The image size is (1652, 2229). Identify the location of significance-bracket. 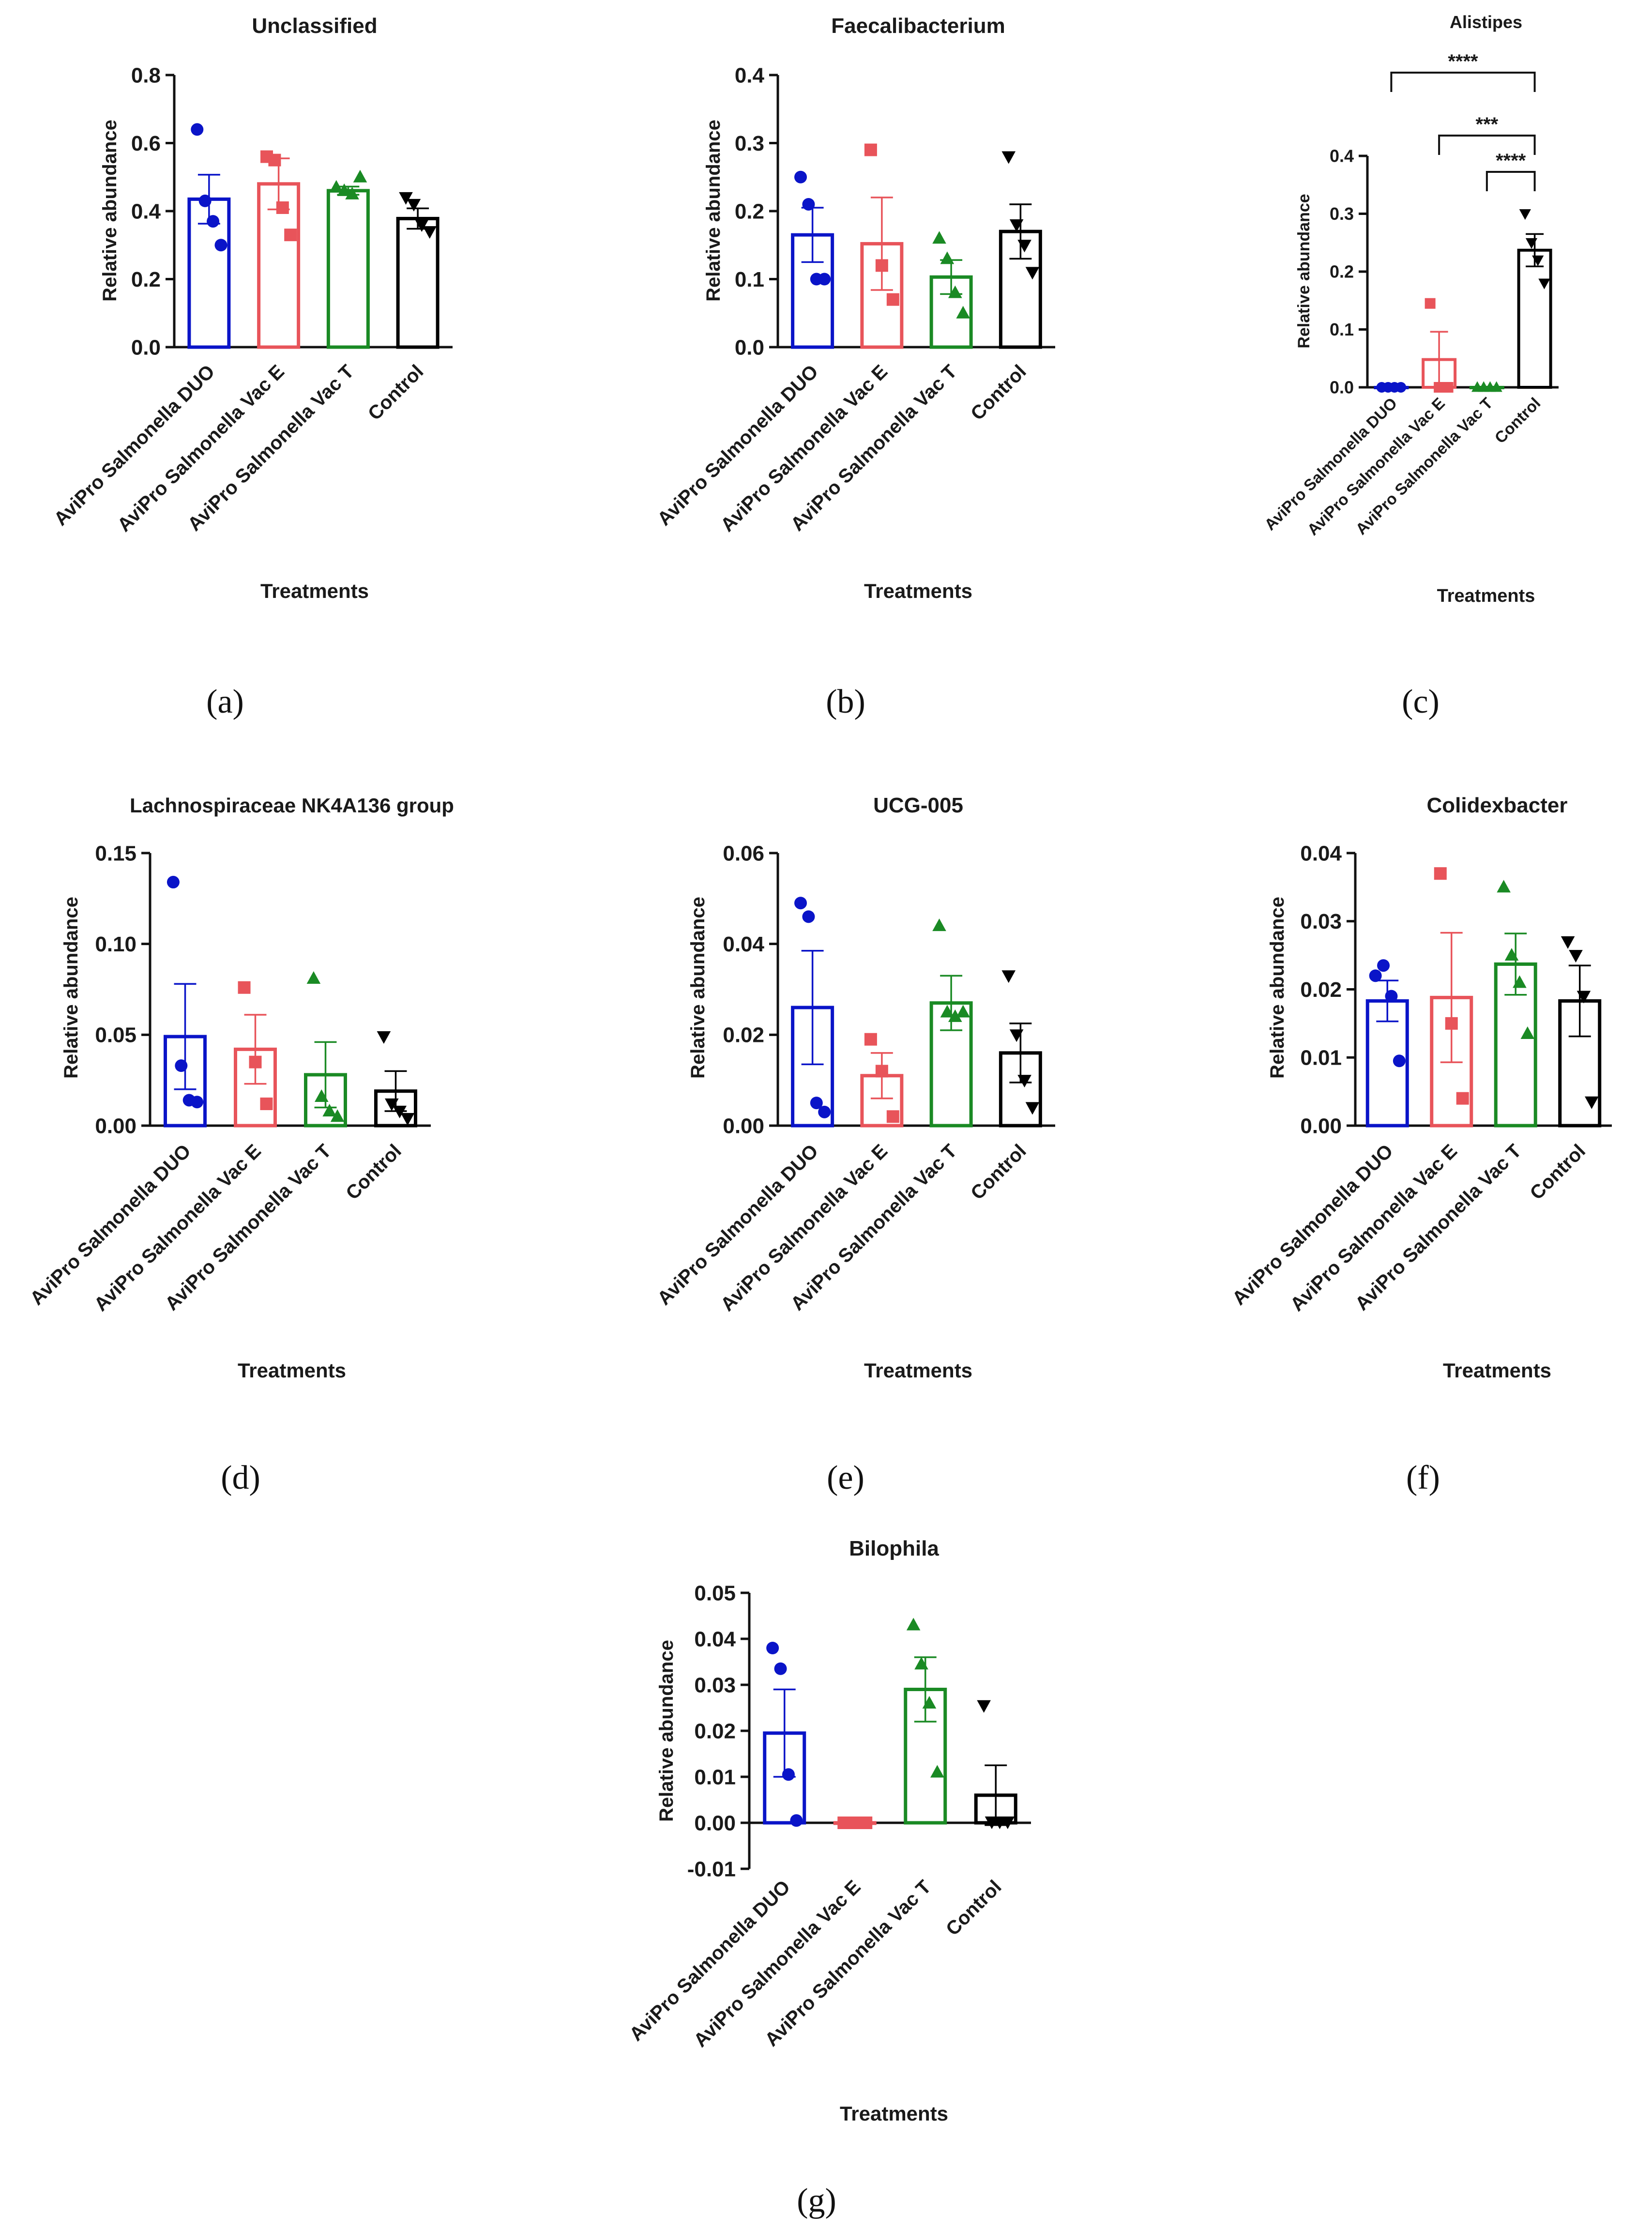
(1487, 145).